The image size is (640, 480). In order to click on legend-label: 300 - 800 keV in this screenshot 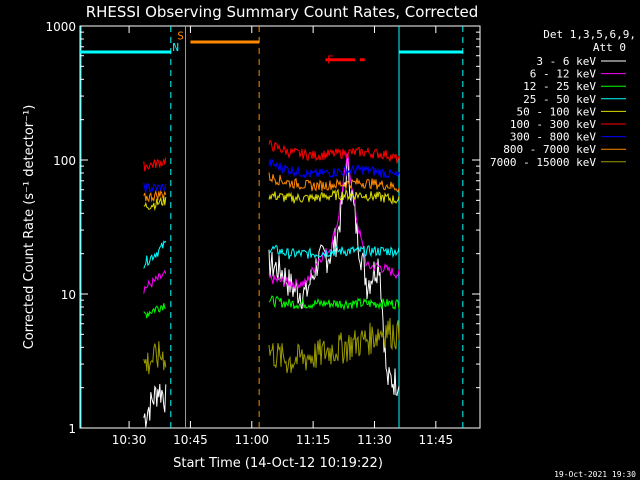, I will do `click(553, 137)`.